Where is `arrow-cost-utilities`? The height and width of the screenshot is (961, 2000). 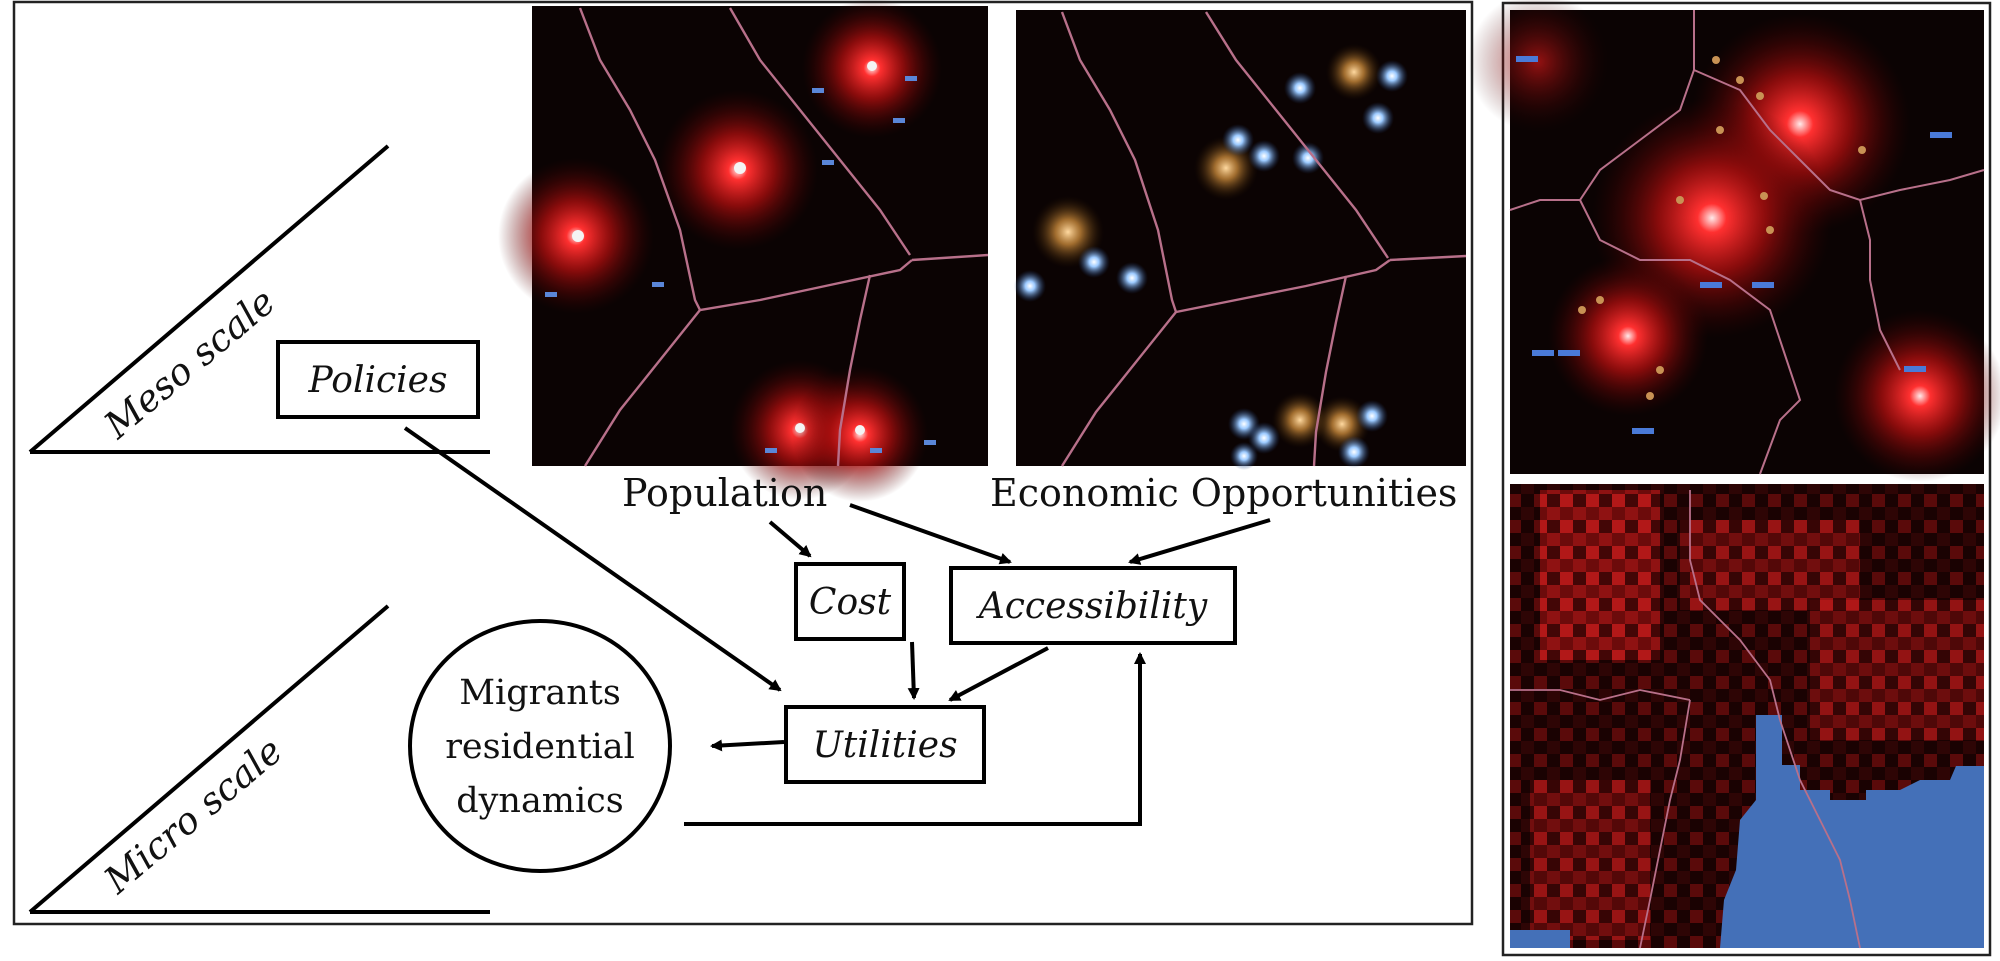 arrow-cost-utilities is located at coordinates (913, 670).